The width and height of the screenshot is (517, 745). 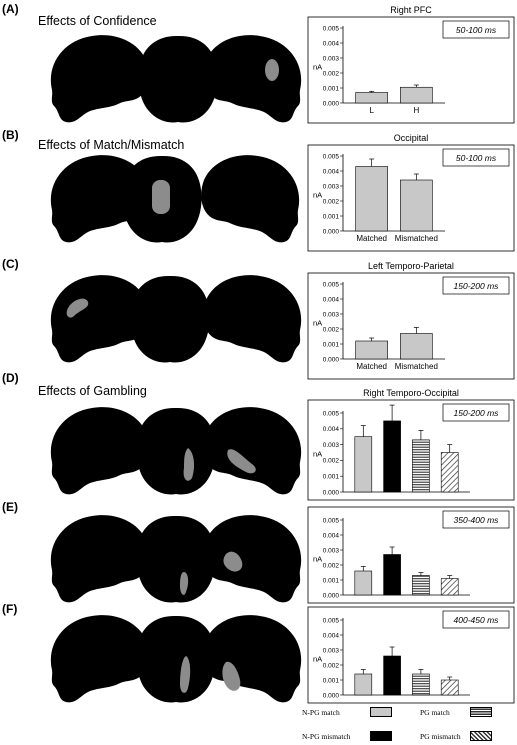 I want to click on panel-label-a: (A), so click(x=10, y=9).